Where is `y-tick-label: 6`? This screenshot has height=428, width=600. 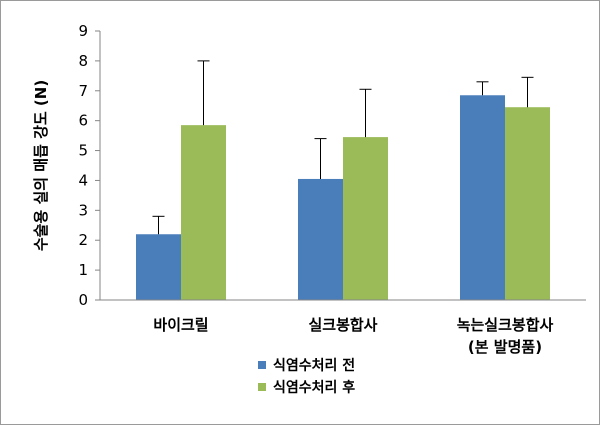 y-tick-label: 6 is located at coordinates (83, 121).